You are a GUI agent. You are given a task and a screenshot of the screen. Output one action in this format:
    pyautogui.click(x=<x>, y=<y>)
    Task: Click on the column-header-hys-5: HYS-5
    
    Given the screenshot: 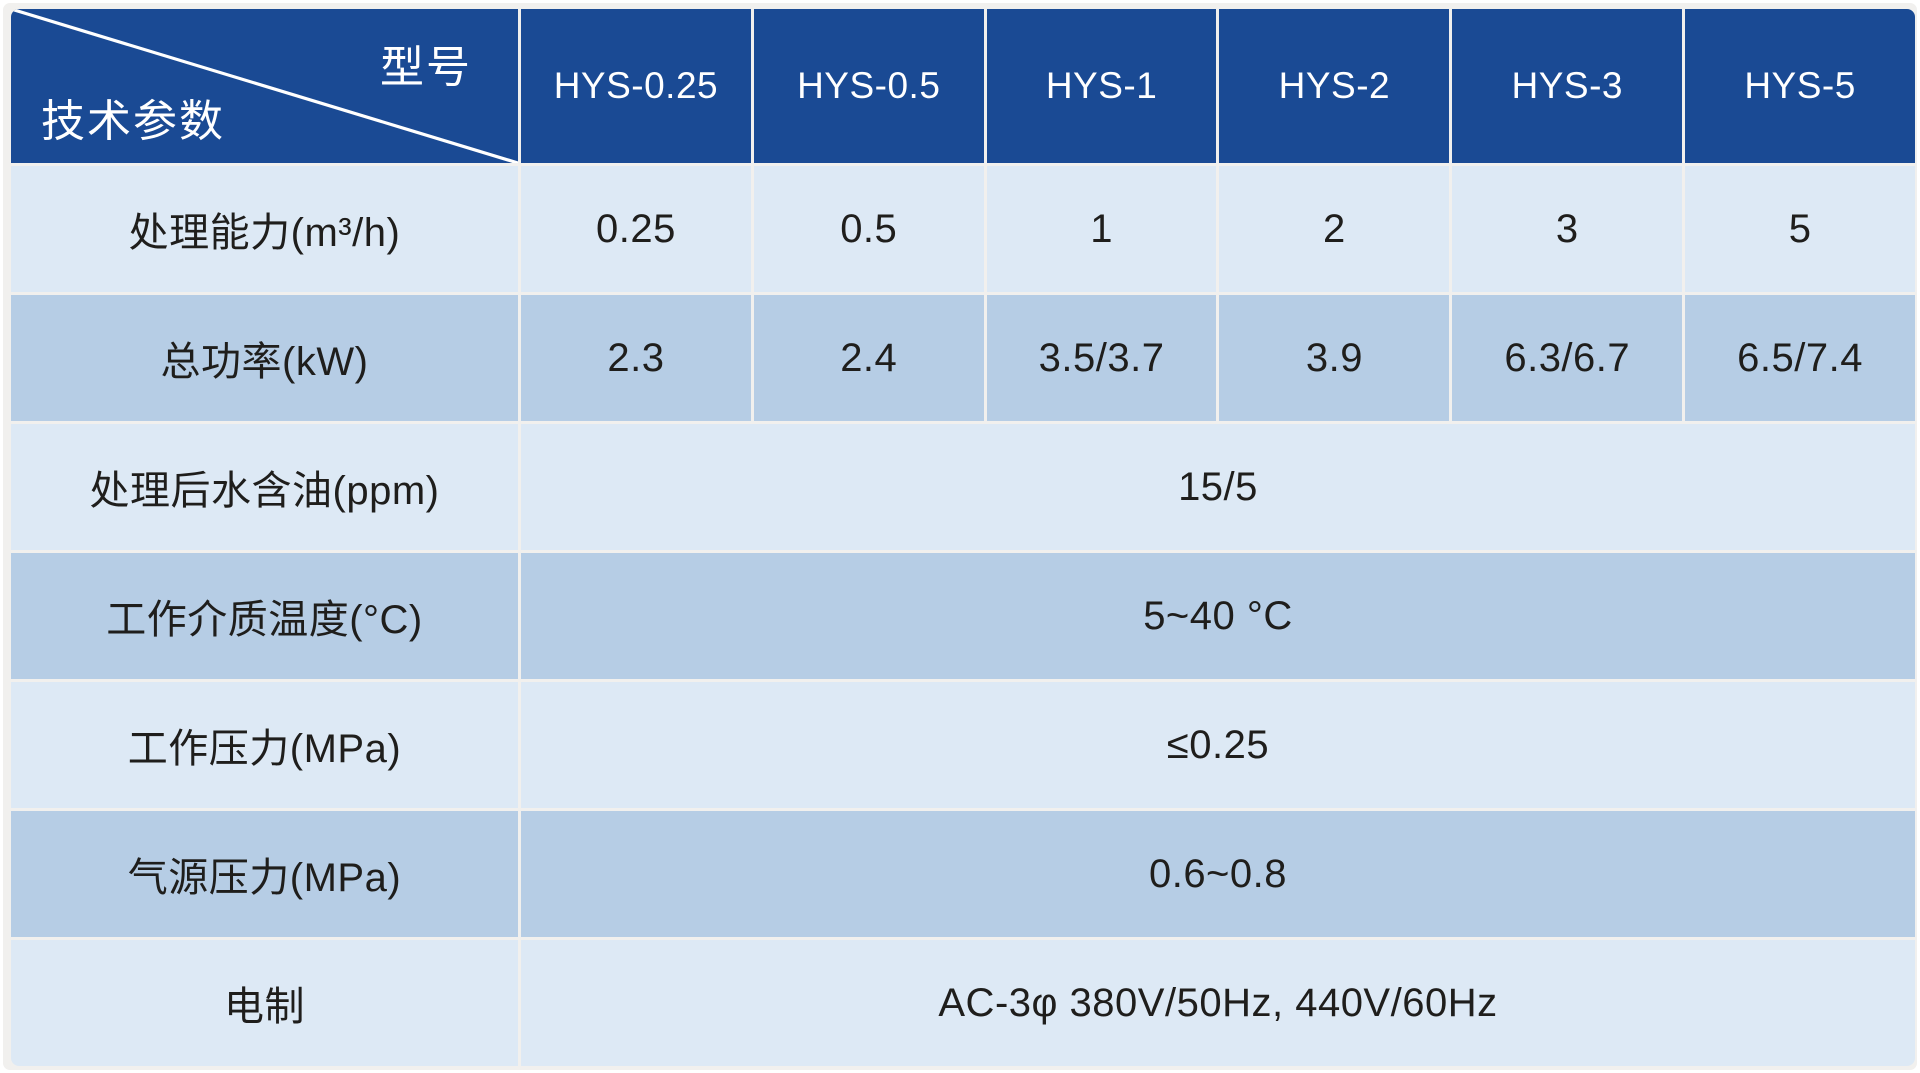 What is the action you would take?
    pyautogui.click(x=1800, y=86)
    